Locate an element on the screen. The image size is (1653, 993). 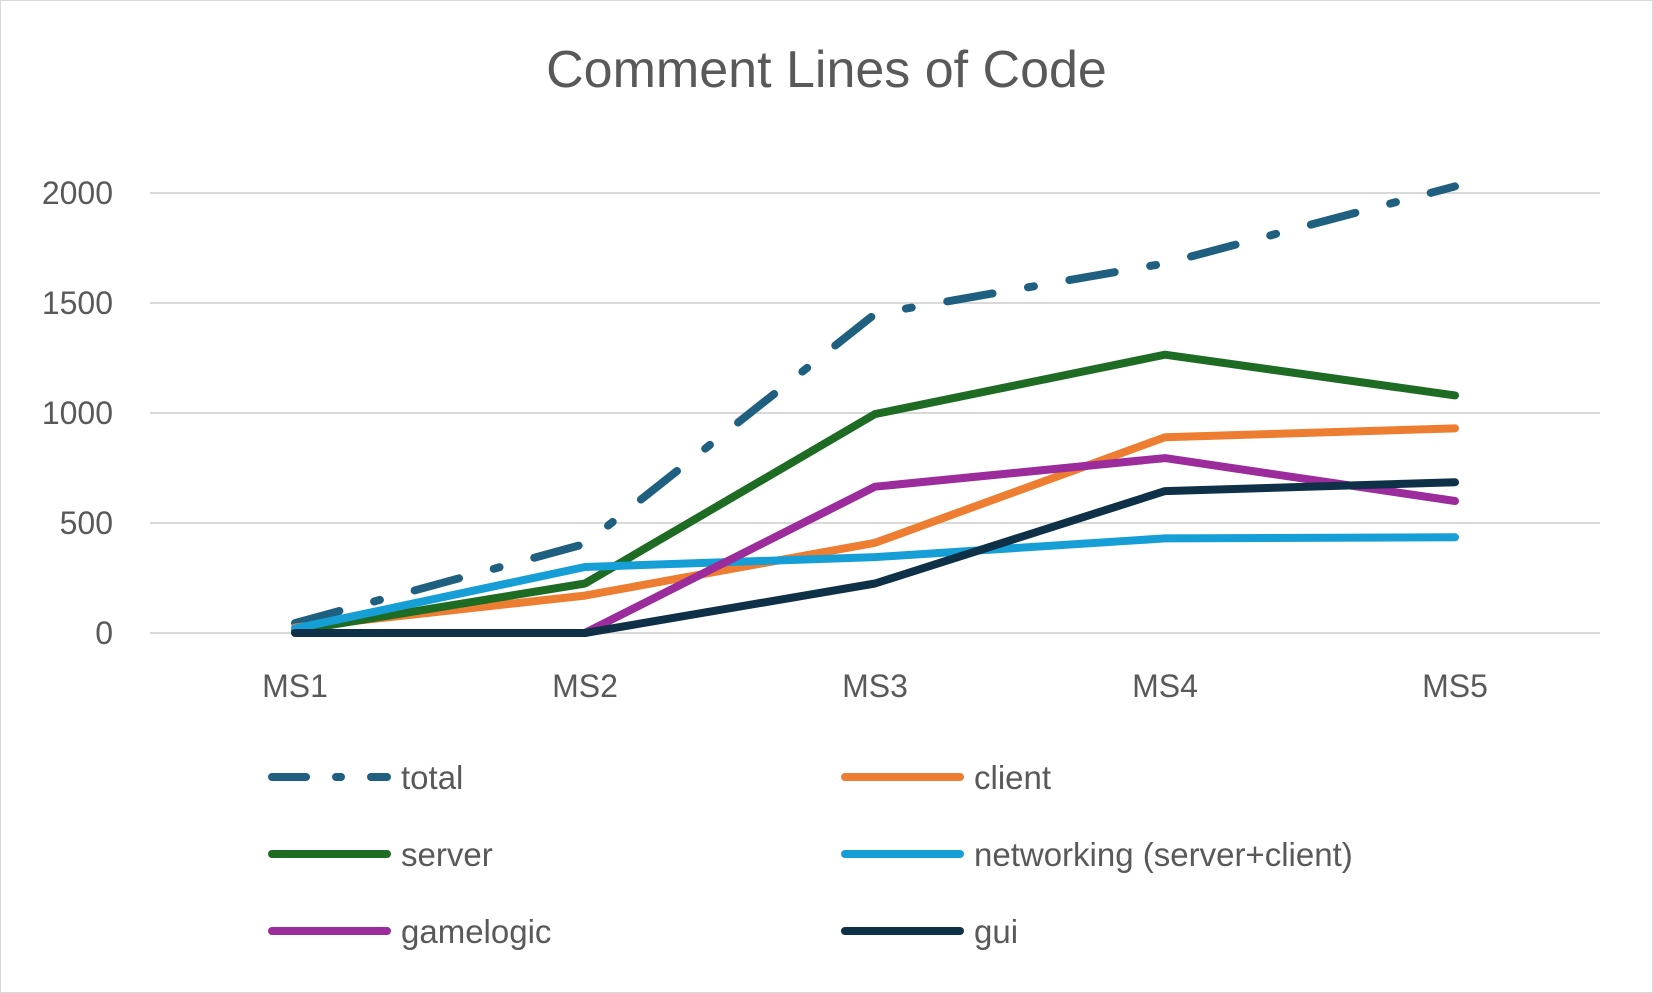
y-axis-ticks: 0 500 1000 1500 2000 is located at coordinates (77, 413).